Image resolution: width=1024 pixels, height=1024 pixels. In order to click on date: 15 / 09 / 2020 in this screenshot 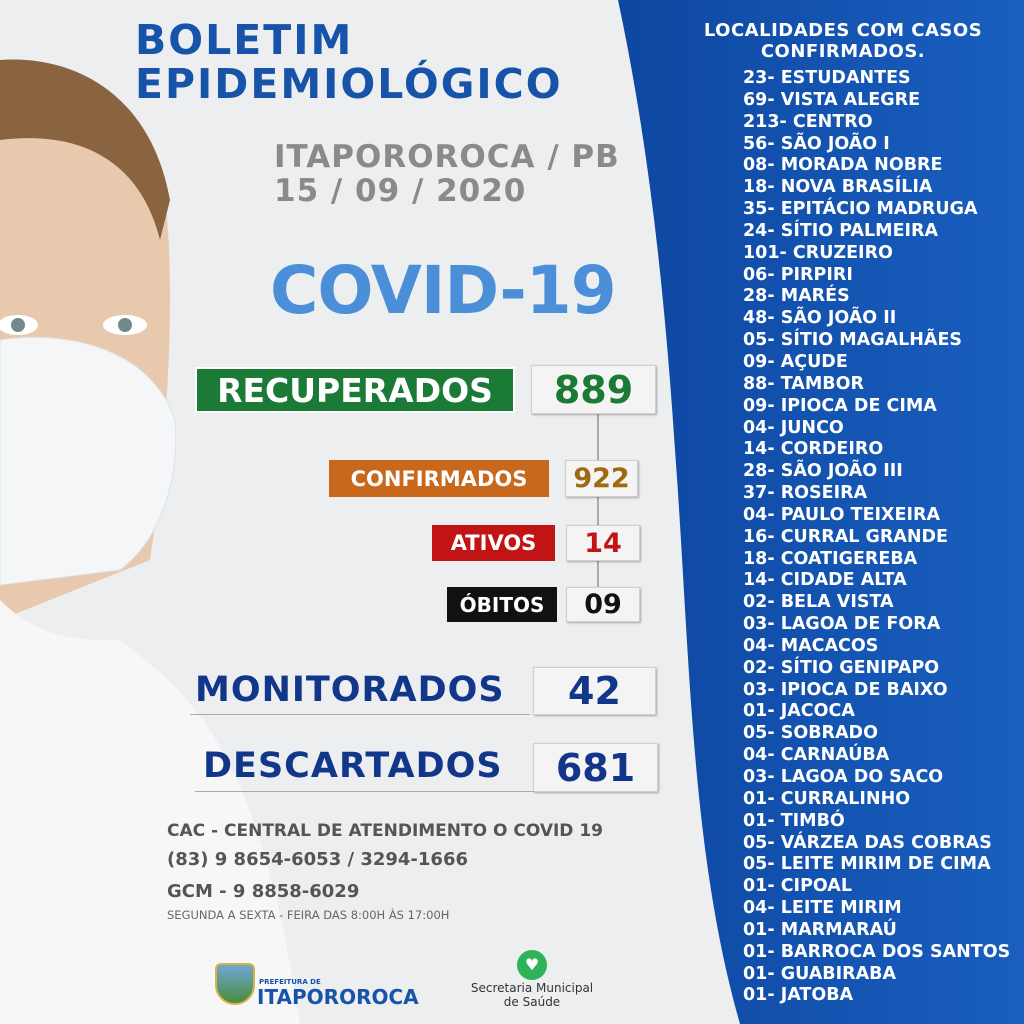, I will do `click(400, 191)`.